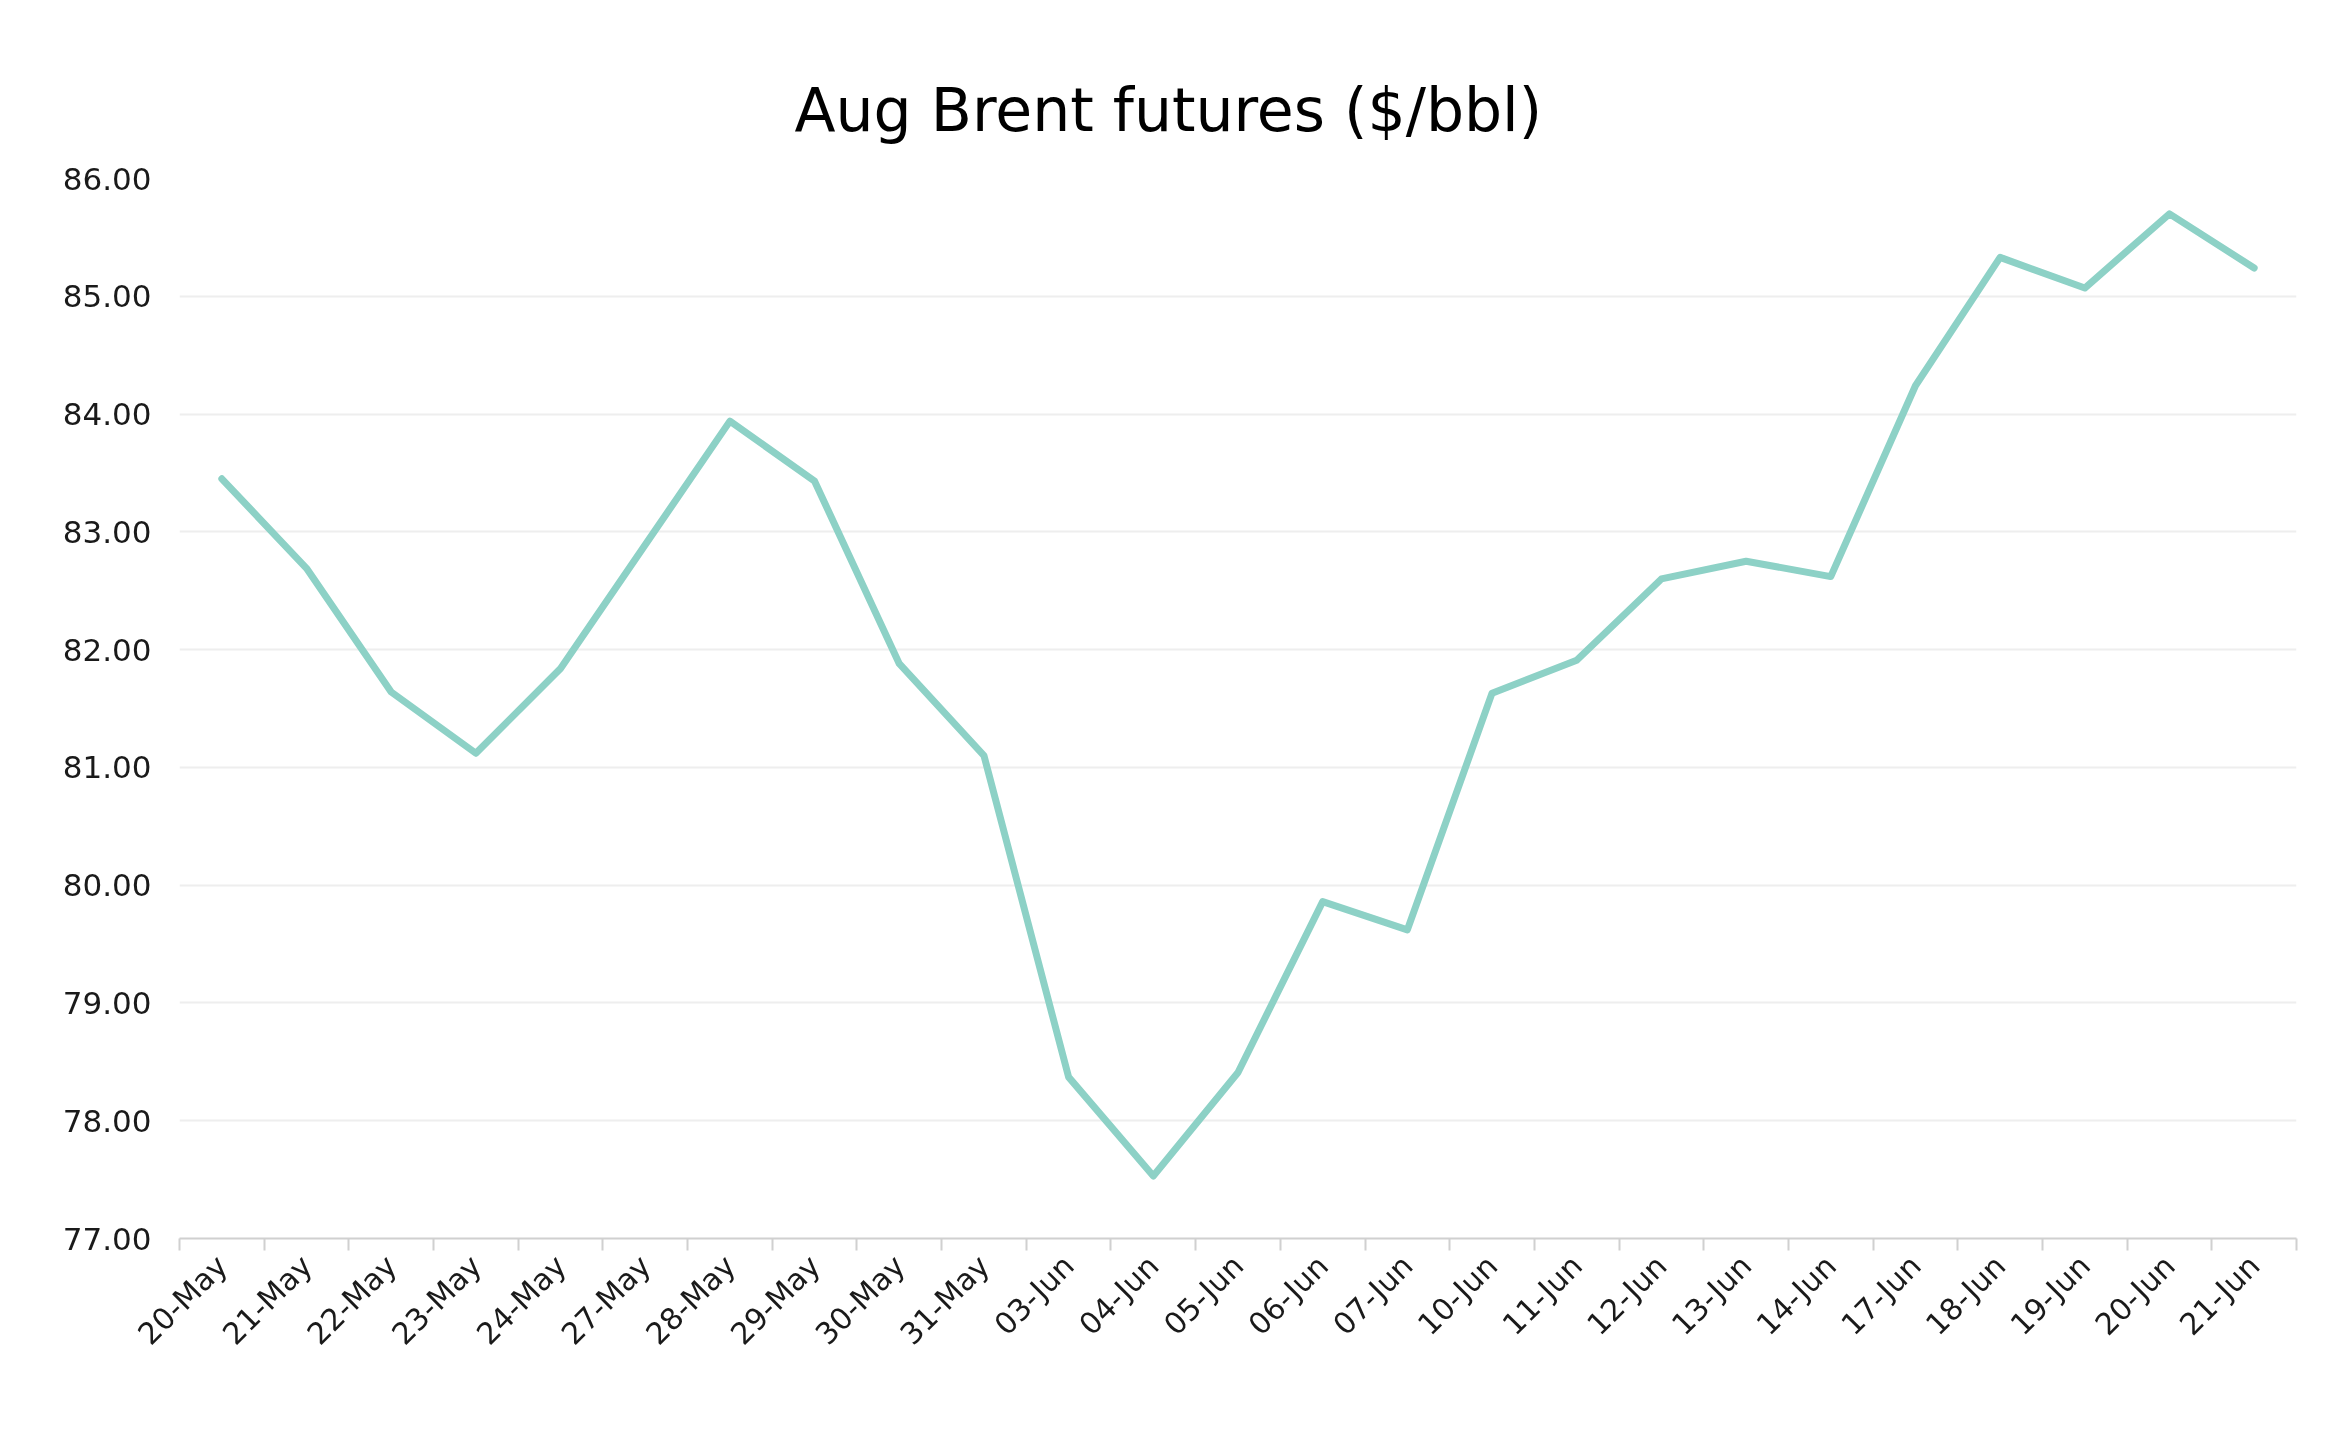  I want to click on y-tick-label: 78.00, so click(107, 1120).